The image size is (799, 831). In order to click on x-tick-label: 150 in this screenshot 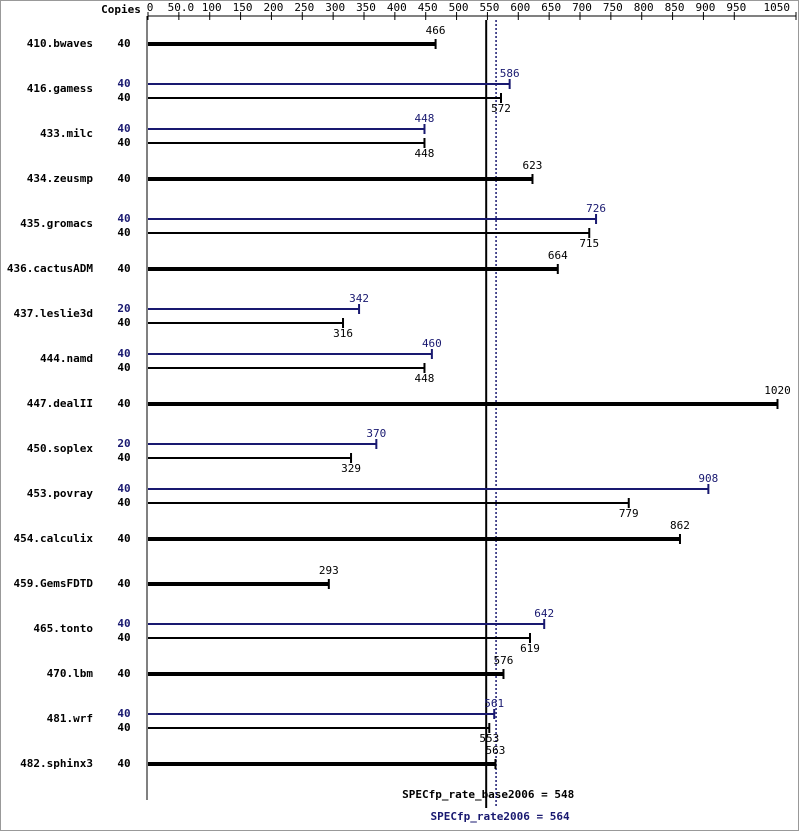, I will do `click(243, 7)`.